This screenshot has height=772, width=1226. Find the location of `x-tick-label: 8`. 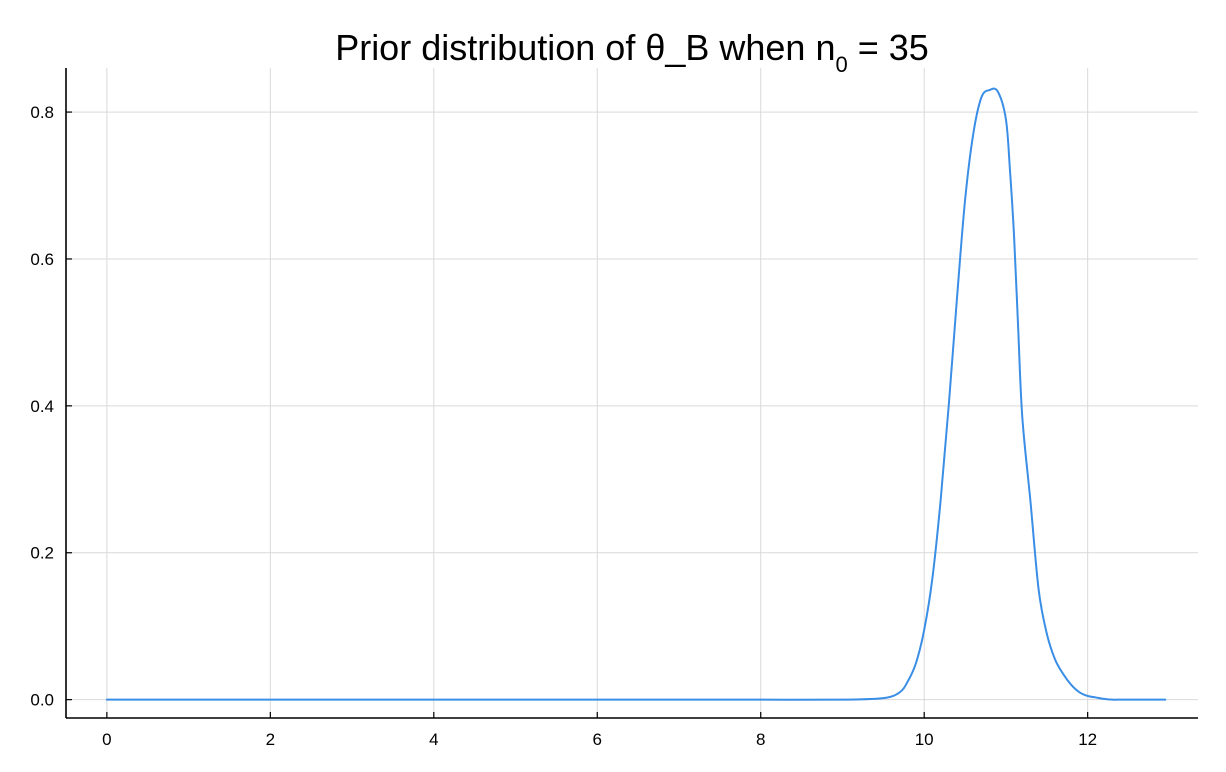

x-tick-label: 8 is located at coordinates (760, 739).